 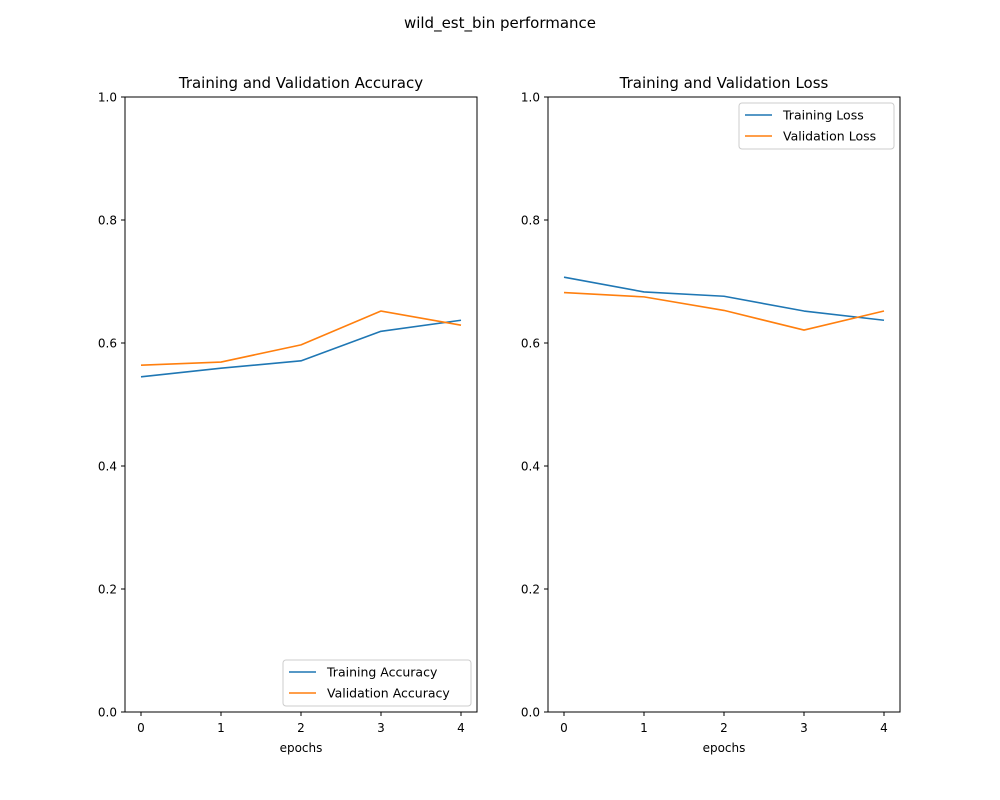 What do you see at coordinates (500, 23) in the screenshot?
I see `figure-title: wild_est_bin performance` at bounding box center [500, 23].